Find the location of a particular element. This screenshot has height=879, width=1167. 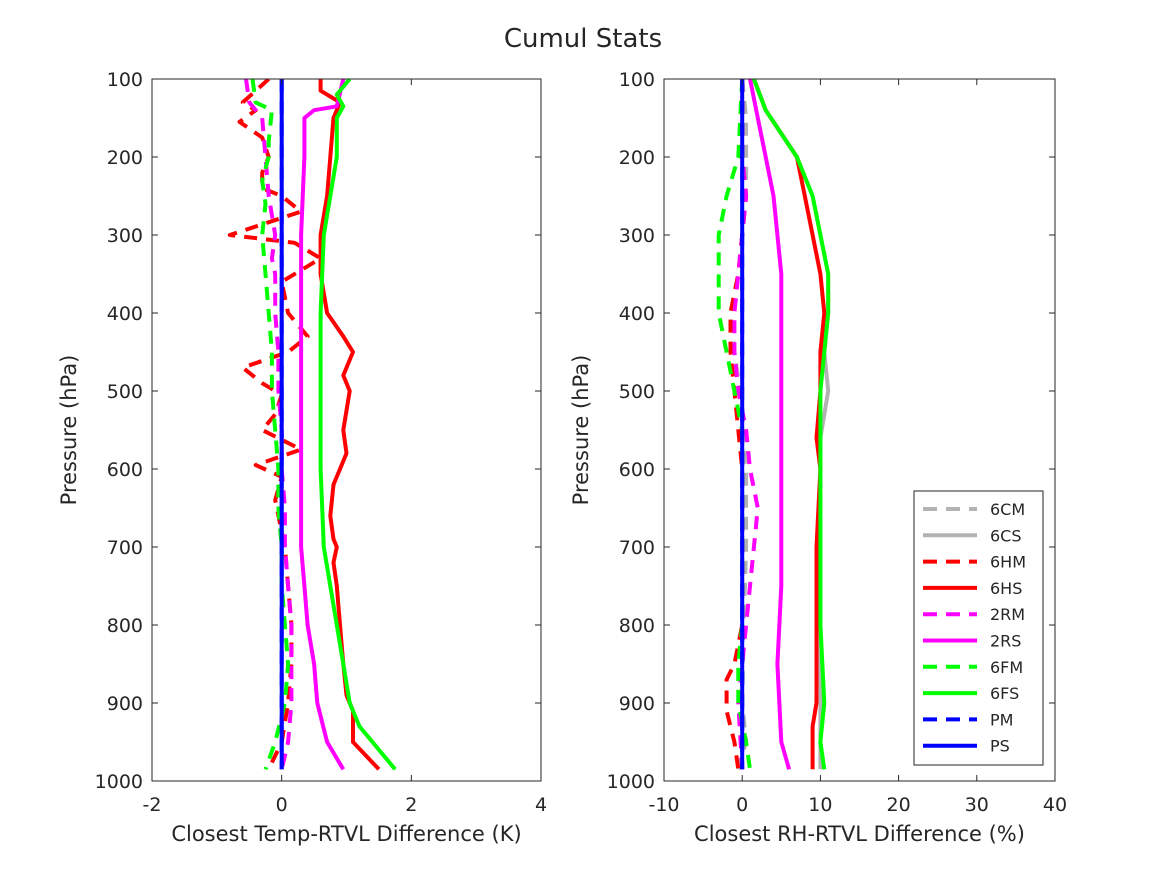

chart-1-xtick-label: 40 is located at coordinates (1055, 805).